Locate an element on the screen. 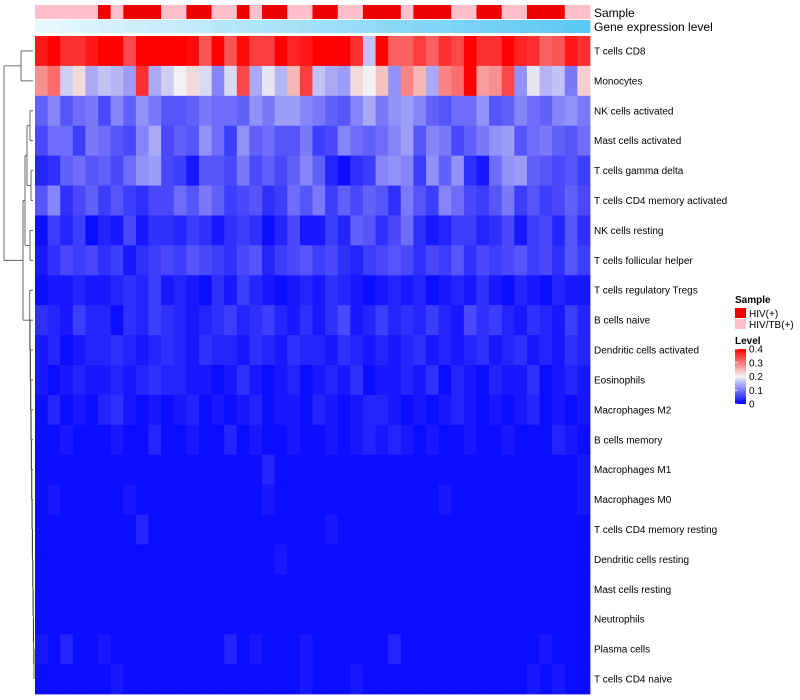  row-label: NK cells activated is located at coordinates (633, 111).